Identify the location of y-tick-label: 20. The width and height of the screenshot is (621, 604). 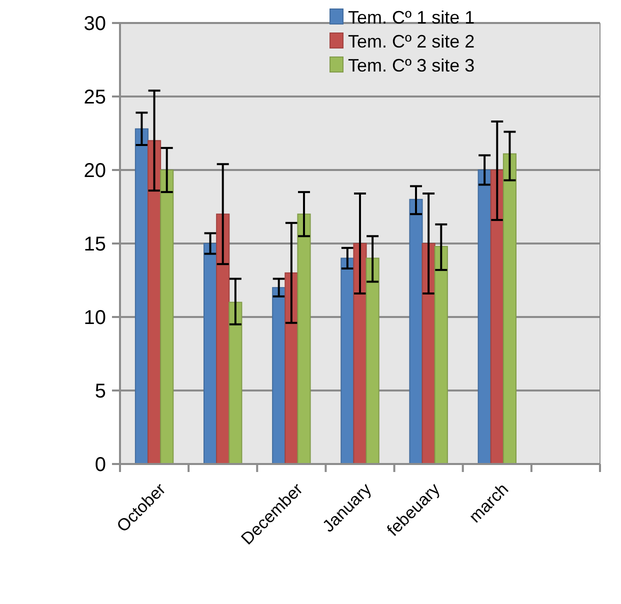
(95, 171).